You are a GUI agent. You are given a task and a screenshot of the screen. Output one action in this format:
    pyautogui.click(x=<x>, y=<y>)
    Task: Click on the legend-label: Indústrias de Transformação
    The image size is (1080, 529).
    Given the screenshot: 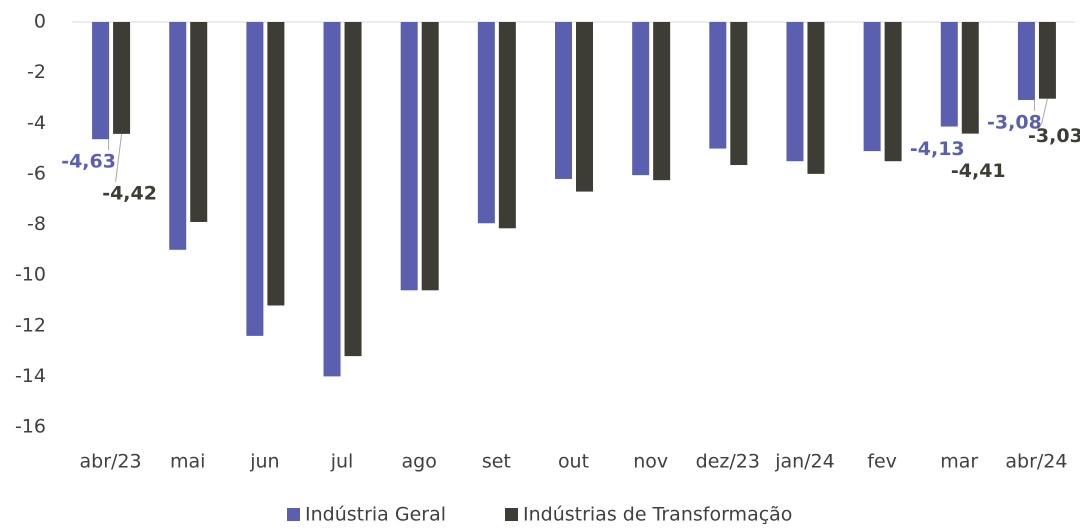 What is the action you would take?
    pyautogui.click(x=657, y=515)
    